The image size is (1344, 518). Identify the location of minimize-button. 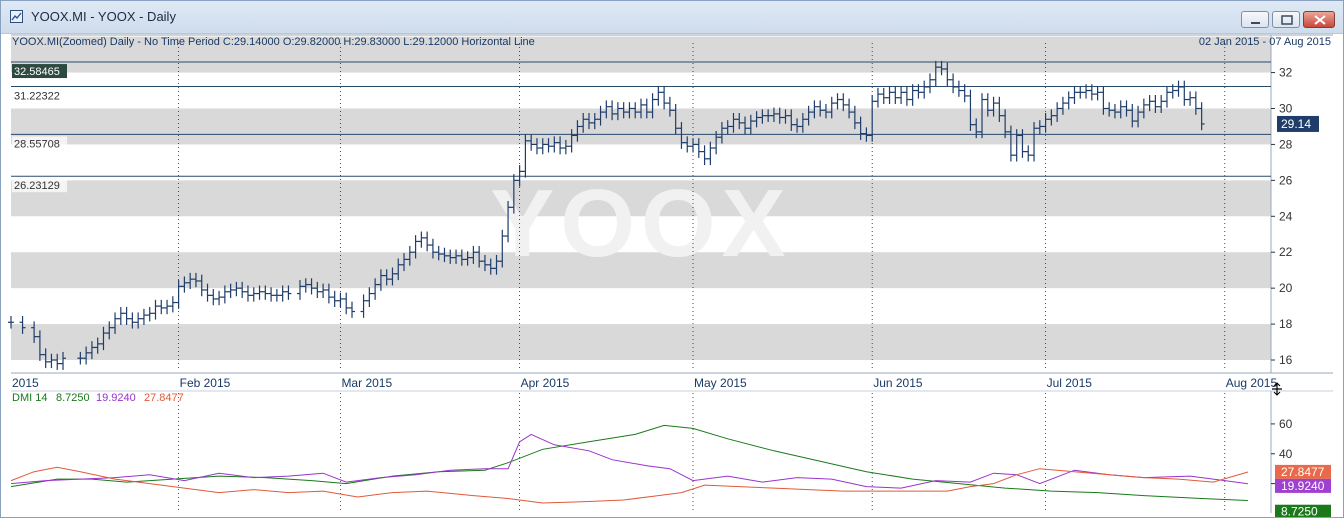
(1255, 19).